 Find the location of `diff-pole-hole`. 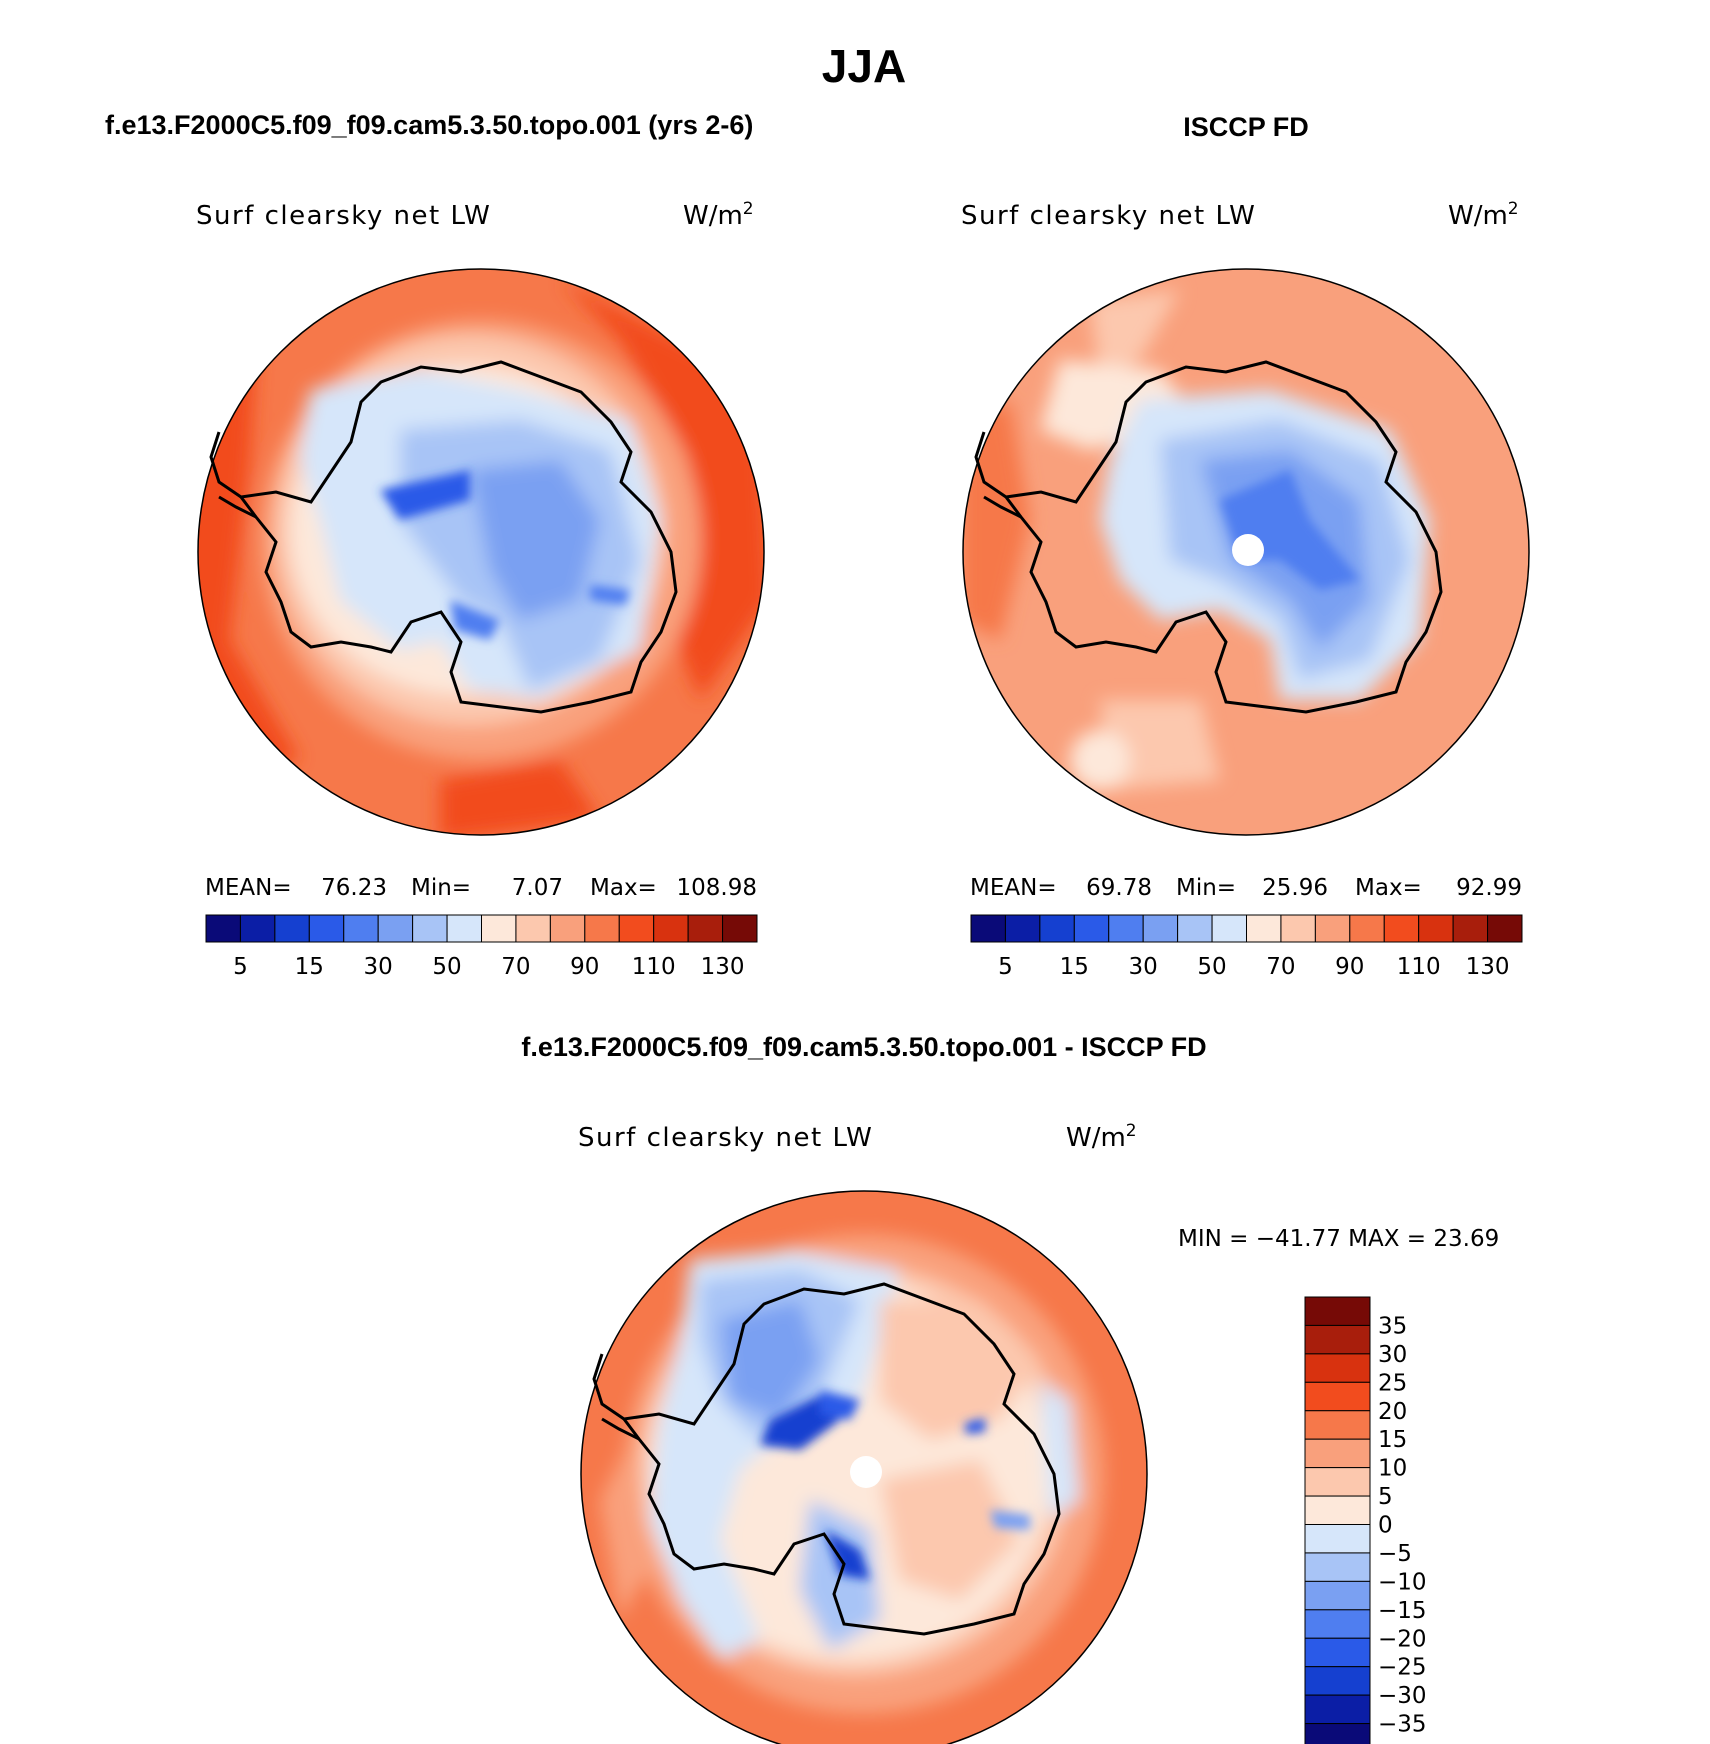

diff-pole-hole is located at coordinates (866, 1472).